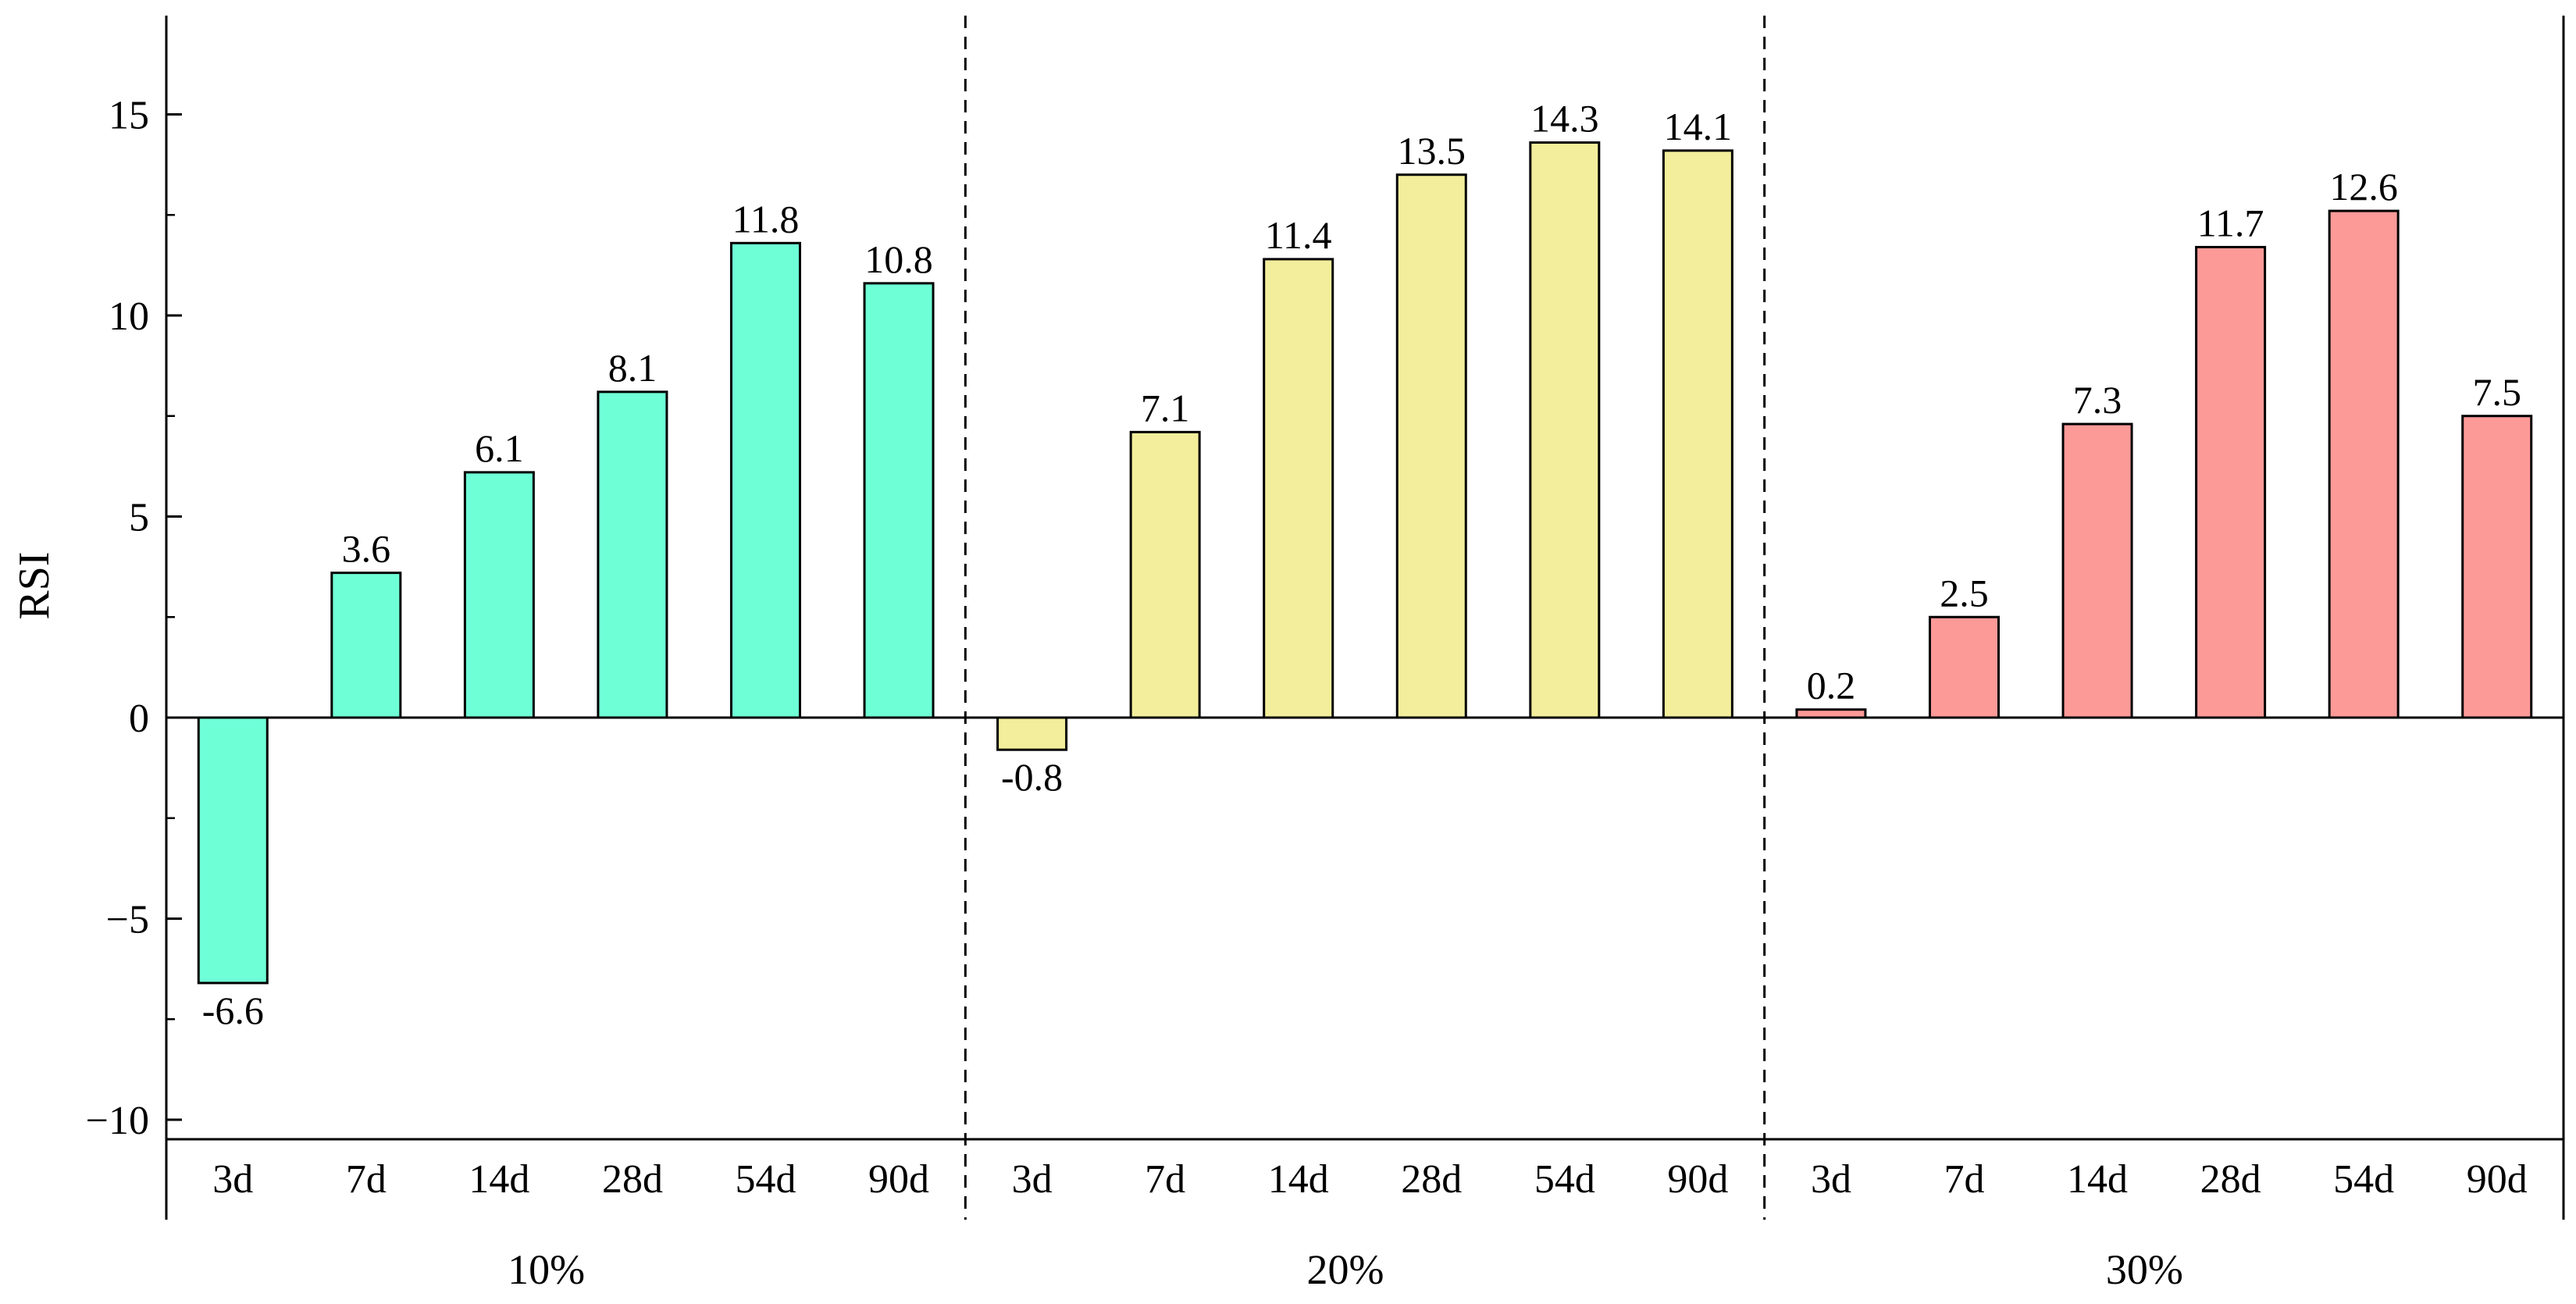  Describe the element at coordinates (129, 316) in the screenshot. I see `y-tick-label: 10` at that location.